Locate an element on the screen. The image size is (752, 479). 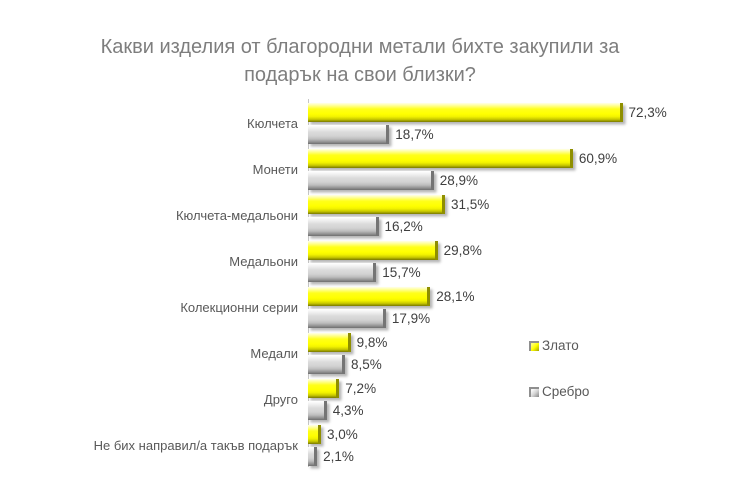
value-label: 31,5% is located at coordinates (470, 204).